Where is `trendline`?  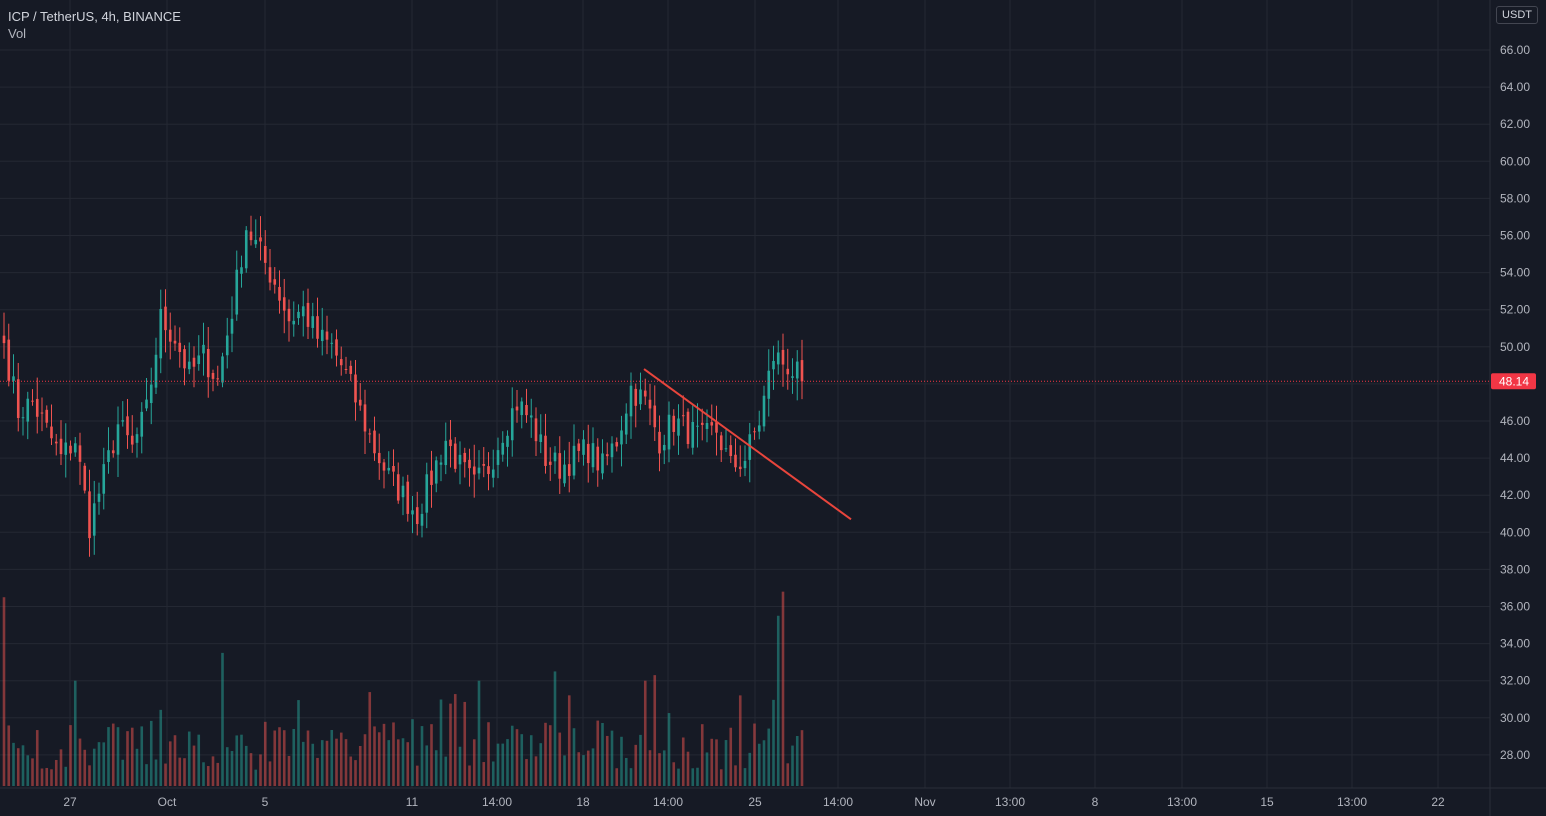
trendline is located at coordinates (747, 444).